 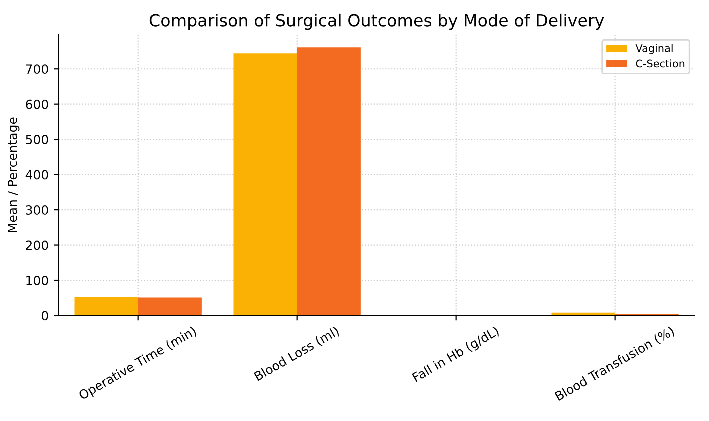 I want to click on y-axis-title: Mean / Percentage, so click(x=14, y=175).